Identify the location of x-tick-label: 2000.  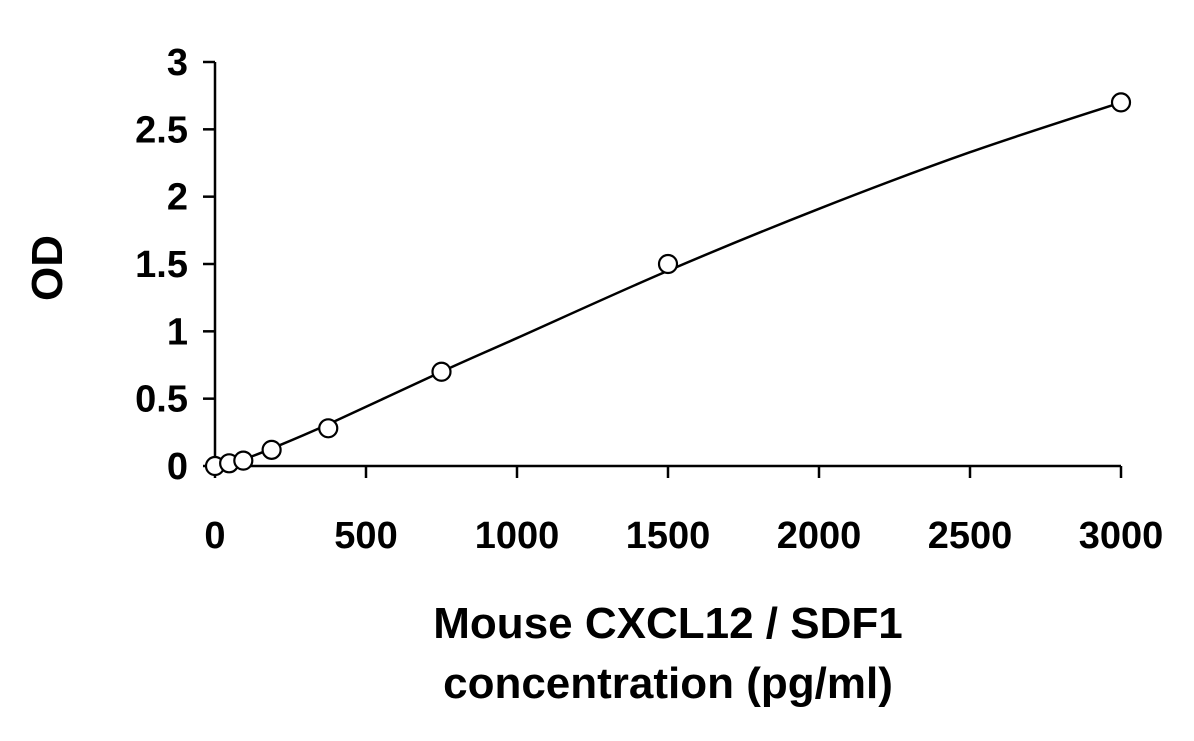
(819, 536).